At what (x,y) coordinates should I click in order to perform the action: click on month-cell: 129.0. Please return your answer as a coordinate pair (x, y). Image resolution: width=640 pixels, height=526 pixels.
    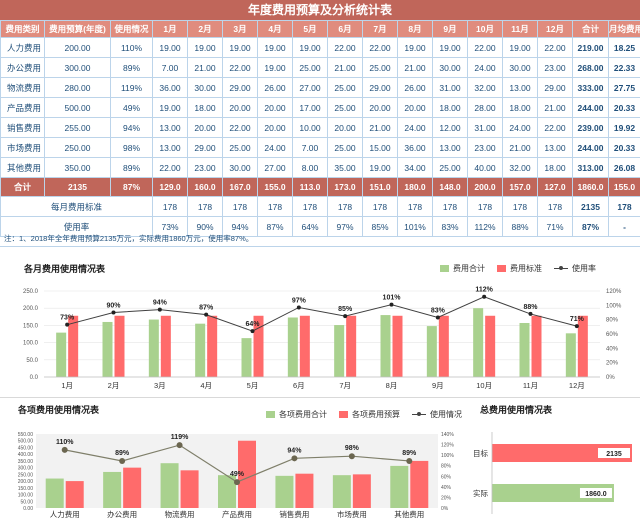
    Looking at the image, I should click on (170, 187).